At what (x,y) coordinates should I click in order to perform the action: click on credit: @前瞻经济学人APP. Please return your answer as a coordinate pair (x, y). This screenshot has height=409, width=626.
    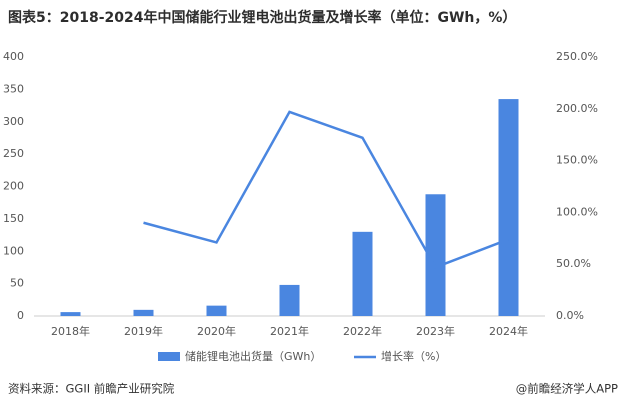
    Looking at the image, I should click on (567, 389).